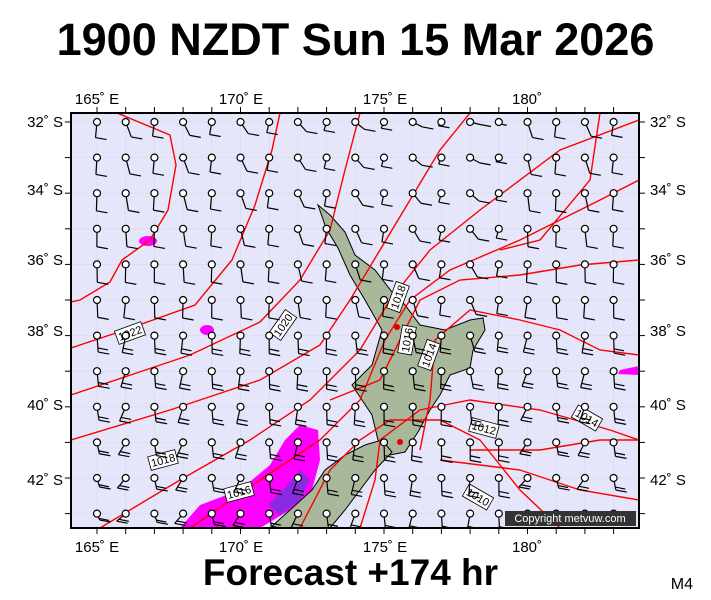 The image size is (711, 600). I want to click on forecast-hour: Forecast +174 hr, so click(350, 572).